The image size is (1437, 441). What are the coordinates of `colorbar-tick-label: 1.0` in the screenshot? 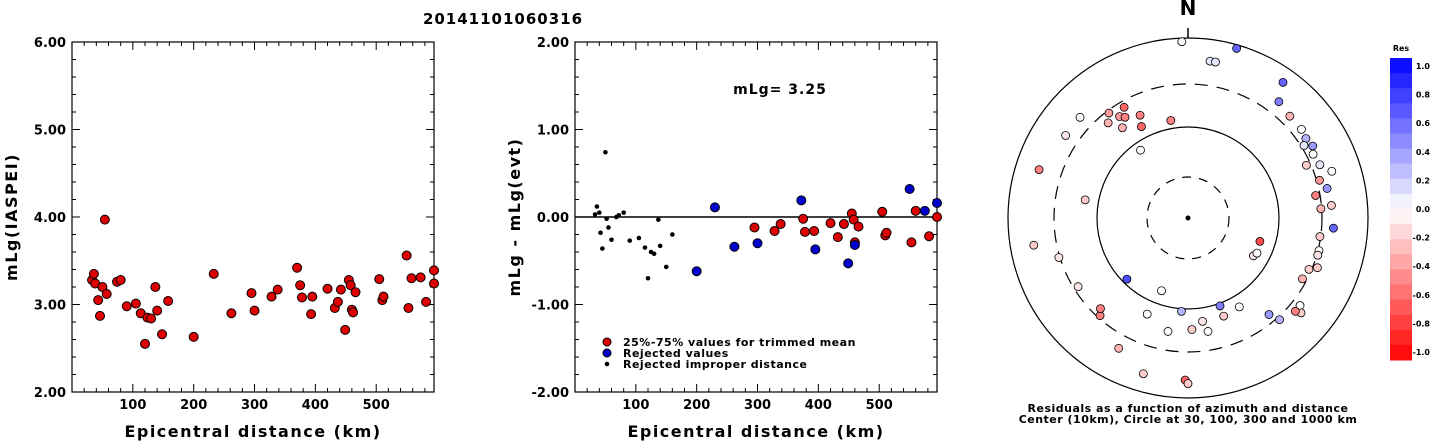 It's located at (1423, 66).